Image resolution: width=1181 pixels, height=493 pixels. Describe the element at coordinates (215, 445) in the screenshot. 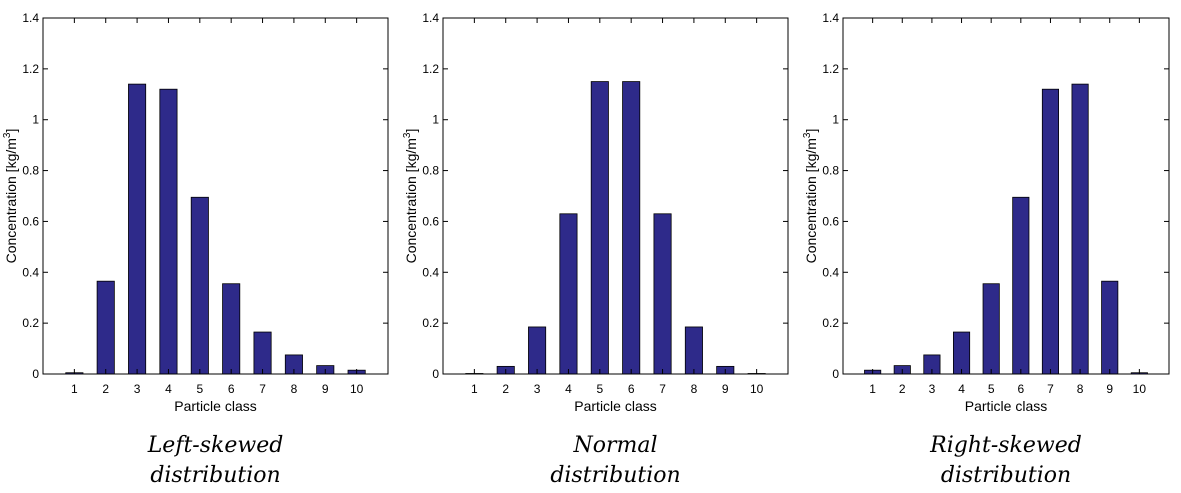

I see `caption-line-1: Left-skewed` at that location.